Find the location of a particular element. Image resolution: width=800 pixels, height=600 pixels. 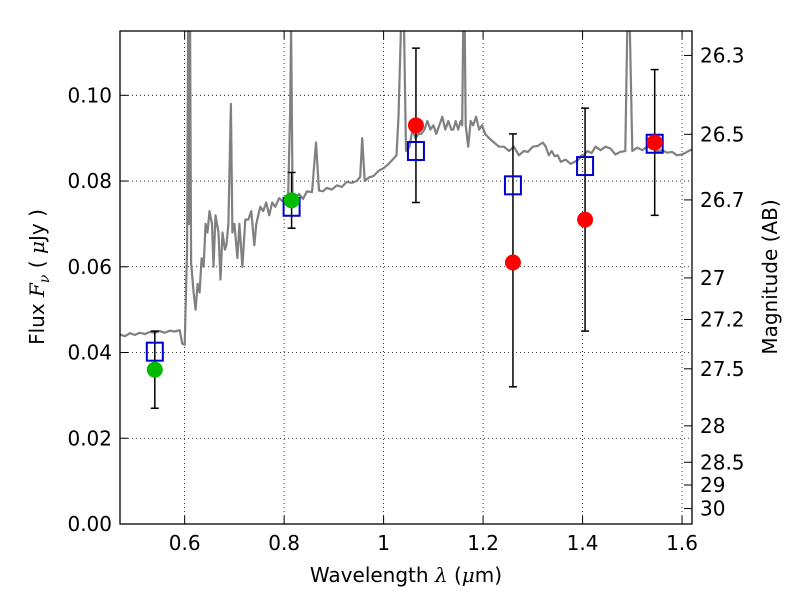

x-tick-label: 0.6 is located at coordinates (185, 543).